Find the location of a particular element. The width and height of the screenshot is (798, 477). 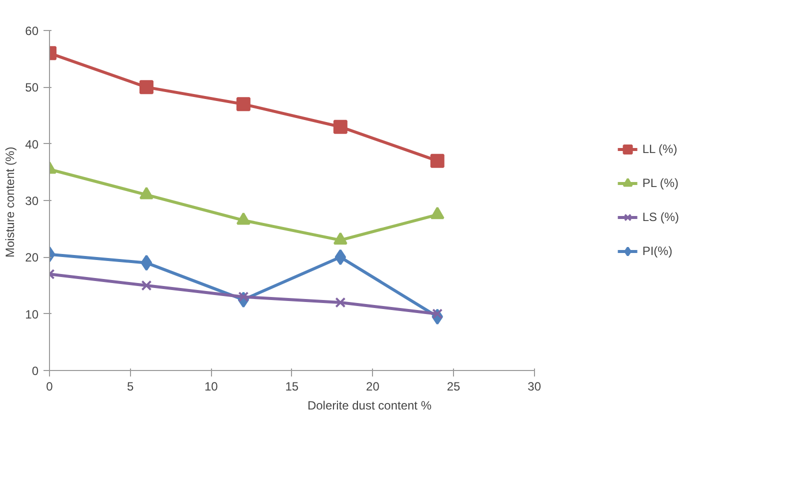

legend-label: PL (%) is located at coordinates (660, 183).